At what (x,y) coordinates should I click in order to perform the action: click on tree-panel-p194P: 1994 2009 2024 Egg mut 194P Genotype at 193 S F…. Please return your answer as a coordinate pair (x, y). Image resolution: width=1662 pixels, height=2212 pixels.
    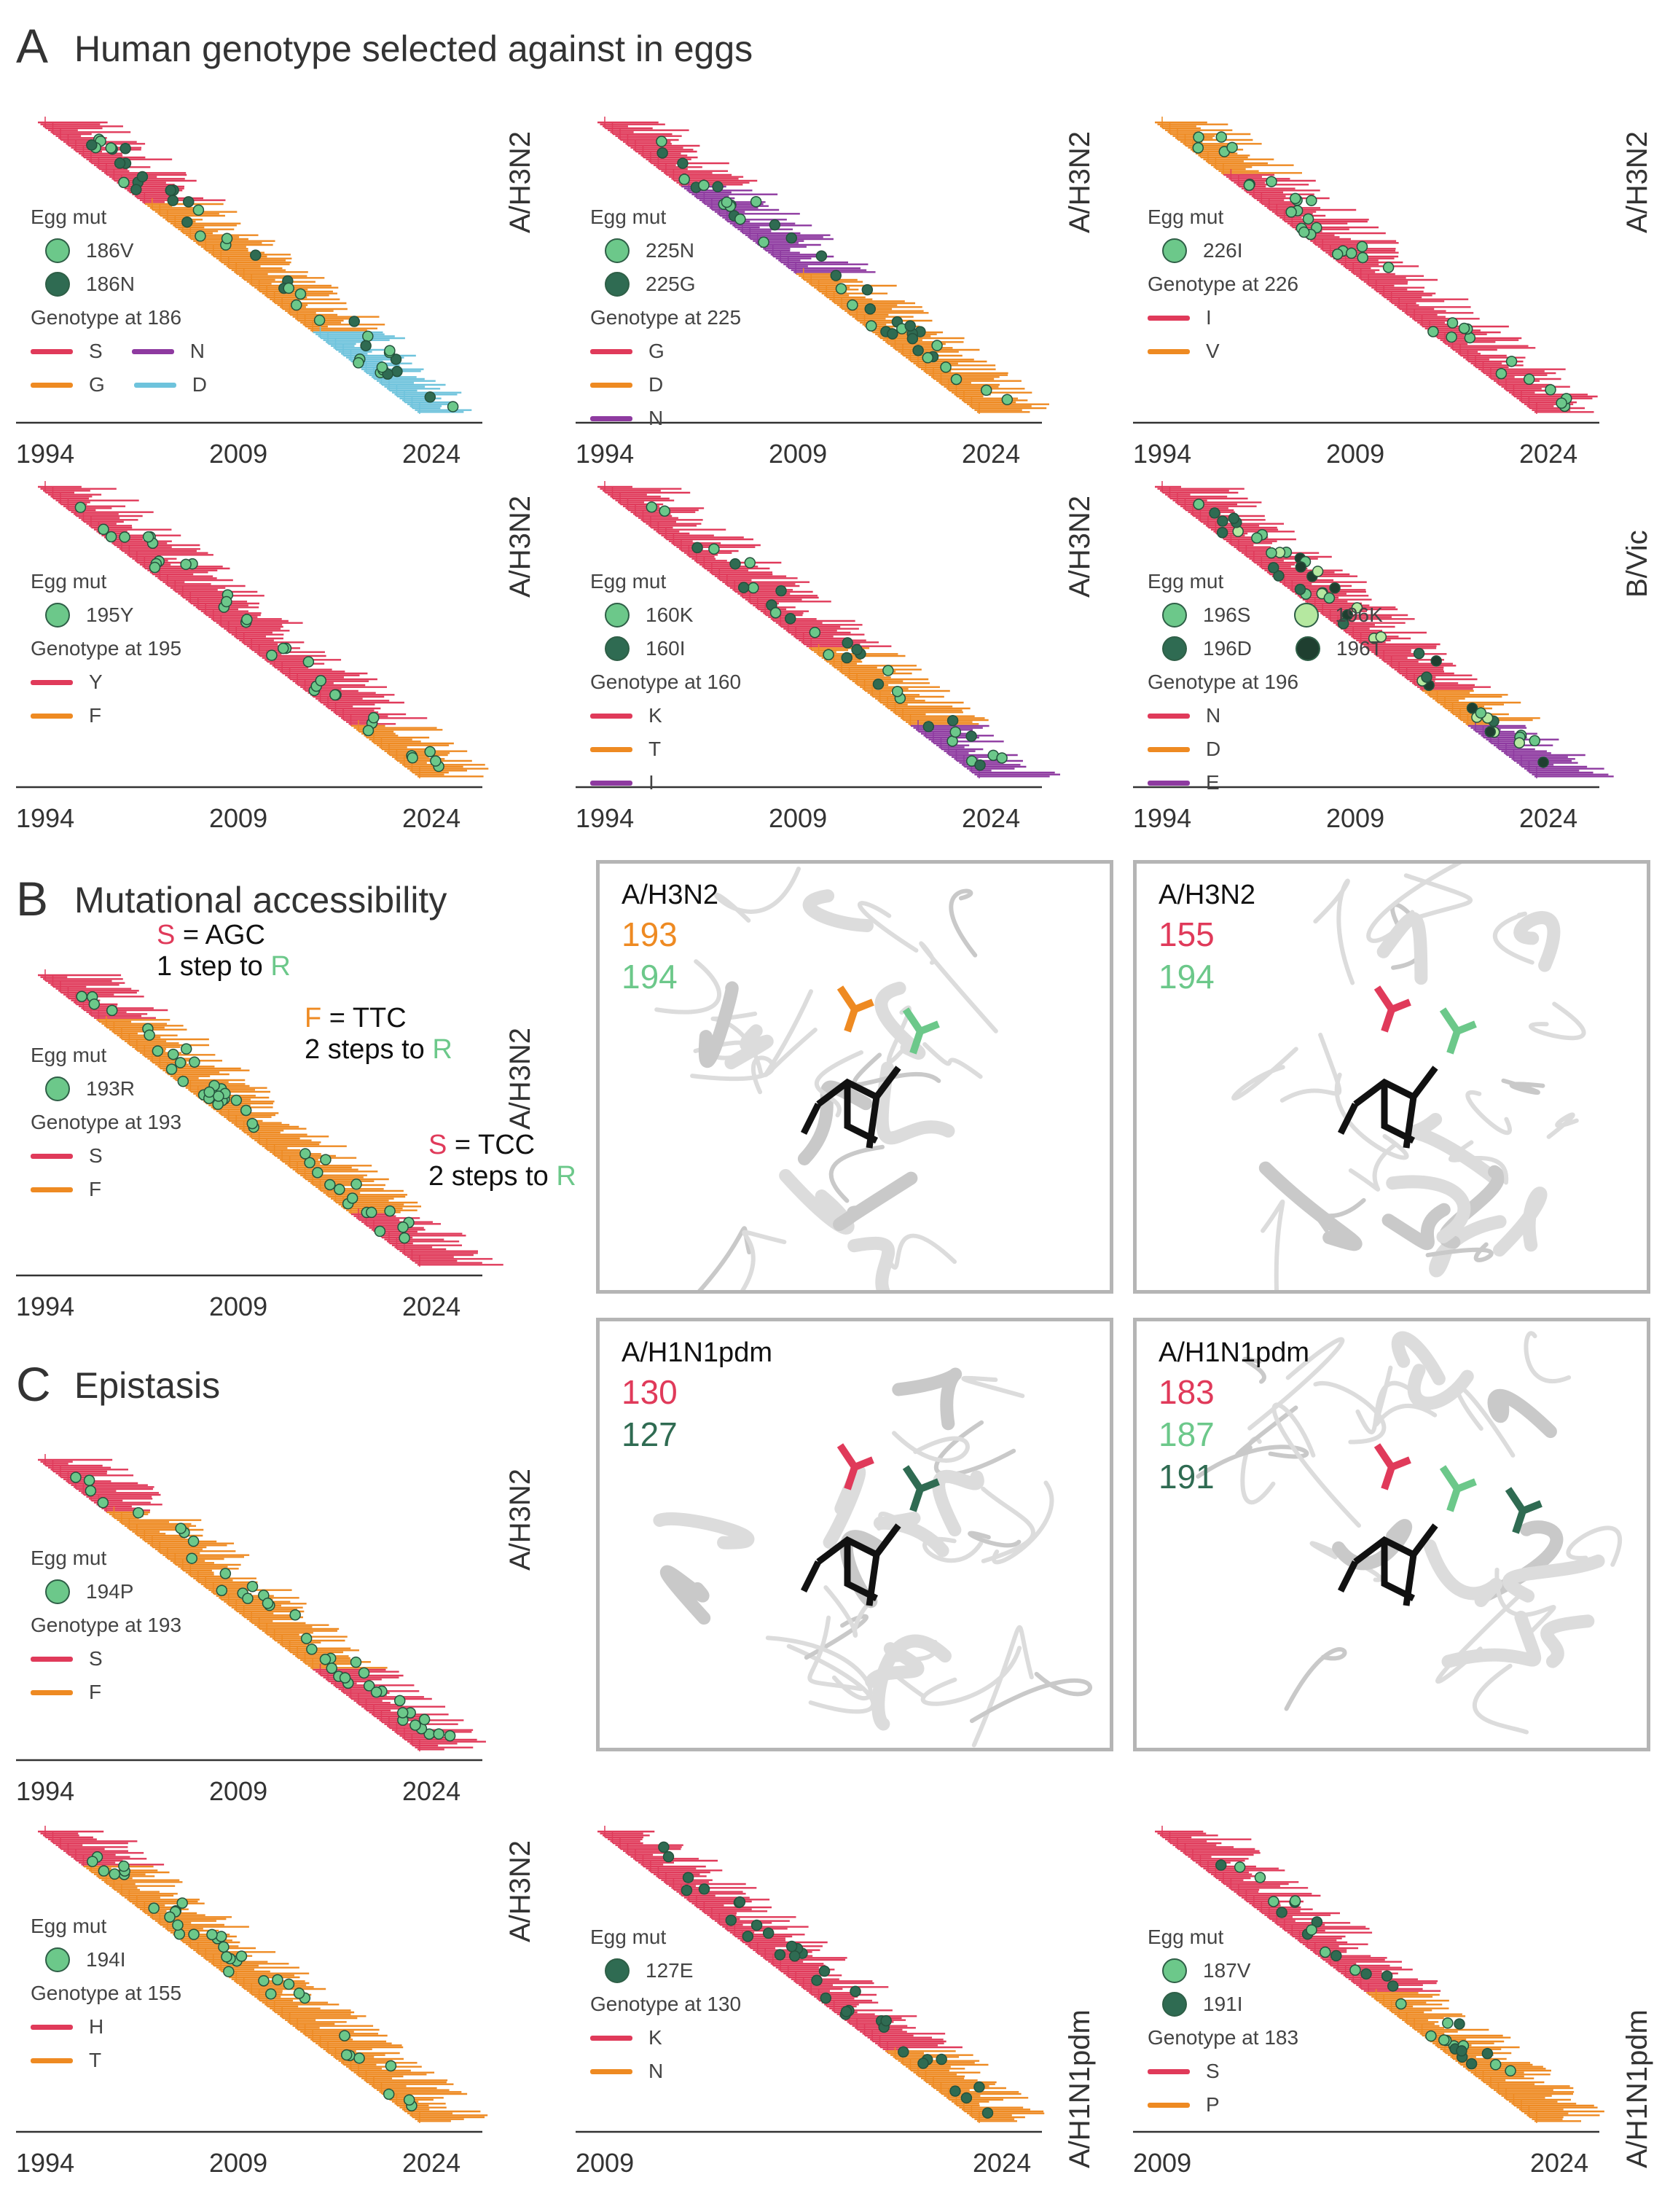
    Looking at the image, I should click on (276, 1643).